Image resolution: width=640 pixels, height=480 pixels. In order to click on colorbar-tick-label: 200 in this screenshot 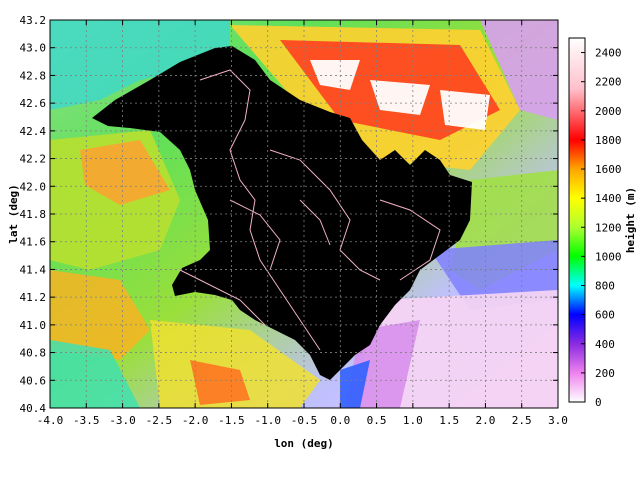, I will do `click(605, 373)`.